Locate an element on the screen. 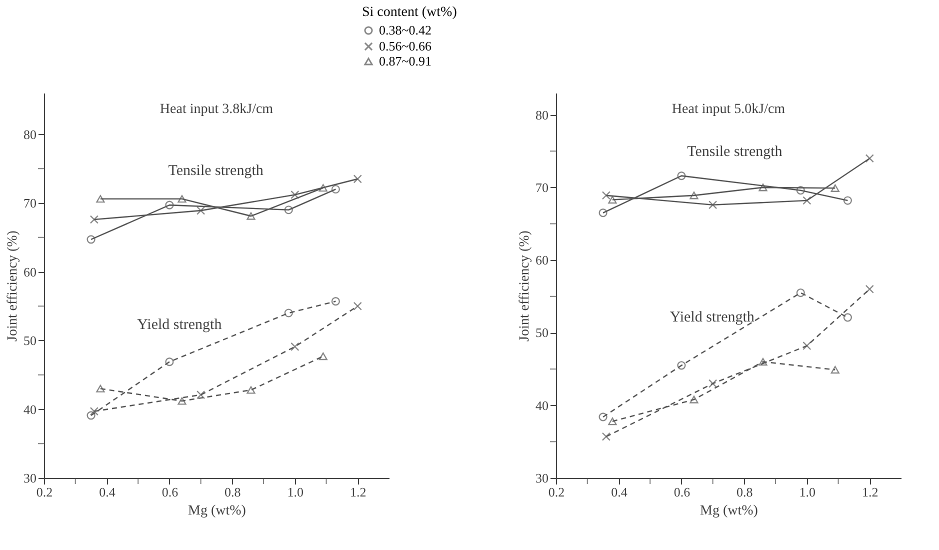 Image resolution: width=939 pixels, height=550 pixels. legend-label: 0.56~0.66 is located at coordinates (405, 46).